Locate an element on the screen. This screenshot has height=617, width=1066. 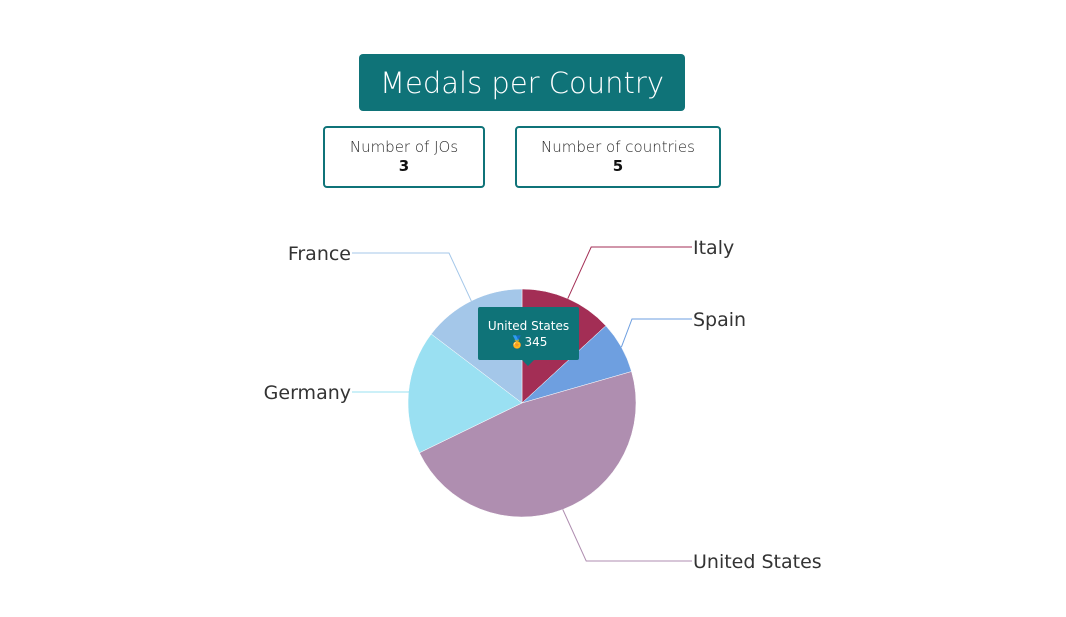
page-title: Medals per Country is located at coordinates (522, 82).